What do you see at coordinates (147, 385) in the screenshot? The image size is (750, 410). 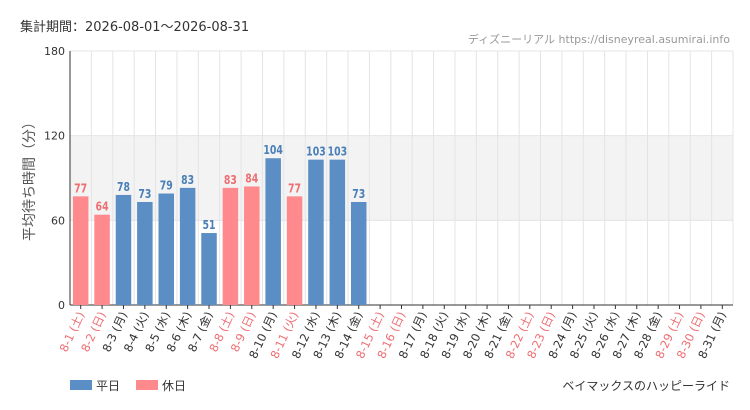 I see `legend-swatch-holiday` at bounding box center [147, 385].